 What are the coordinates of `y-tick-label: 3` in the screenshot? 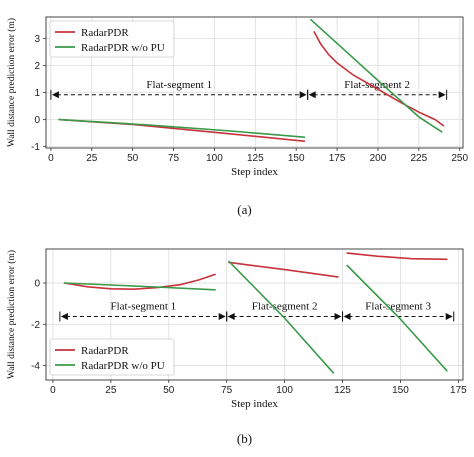 It's located at (37, 39).